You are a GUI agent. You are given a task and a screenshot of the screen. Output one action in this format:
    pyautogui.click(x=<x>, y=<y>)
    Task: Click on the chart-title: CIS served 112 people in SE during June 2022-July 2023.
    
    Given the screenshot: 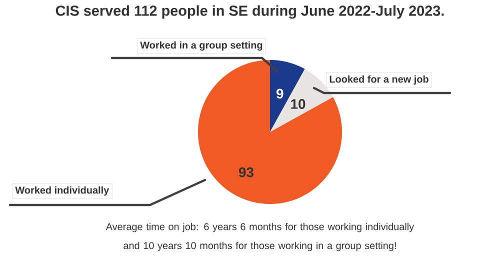 What is the action you would take?
    pyautogui.click(x=250, y=12)
    